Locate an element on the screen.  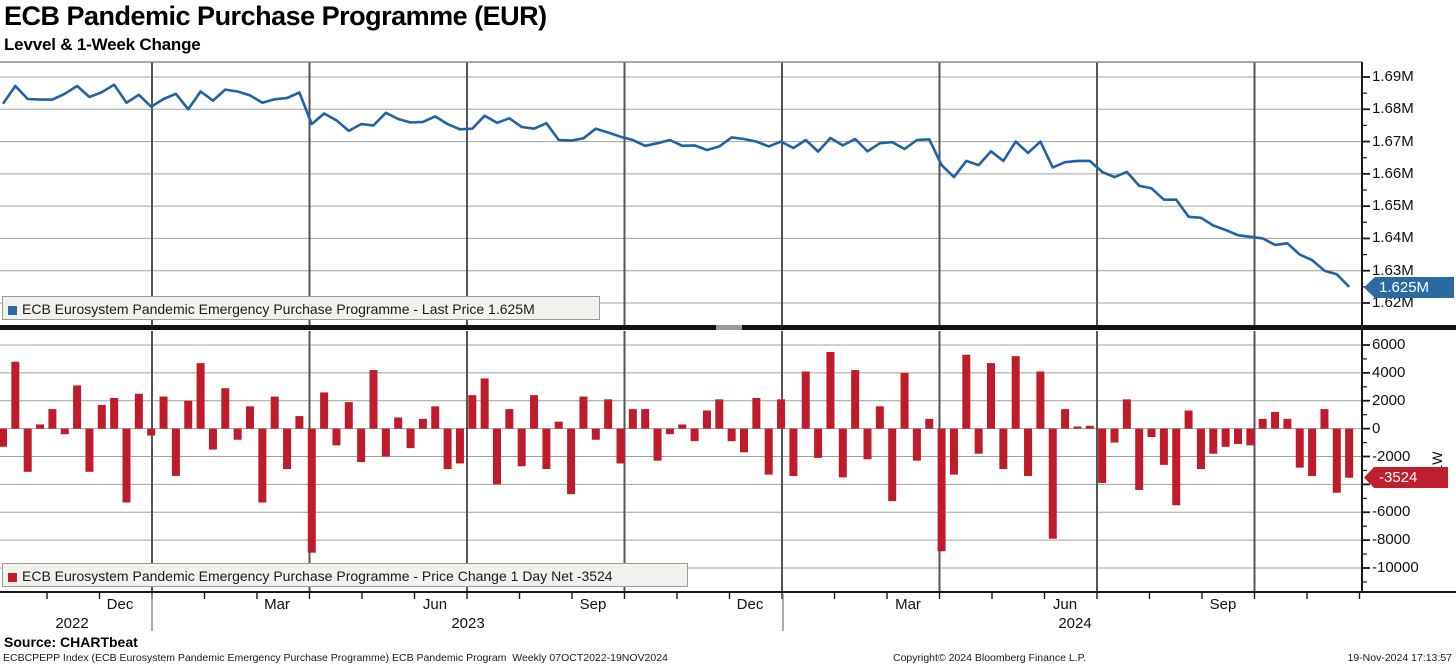
source-note: Source: CHARTbeat is located at coordinates (71, 642).